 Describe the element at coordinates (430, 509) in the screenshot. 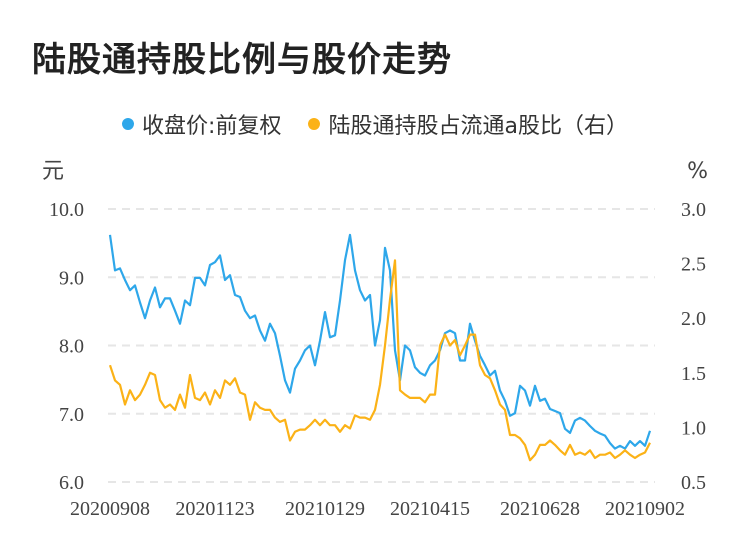

I see `x-tick-label: 20210415` at that location.